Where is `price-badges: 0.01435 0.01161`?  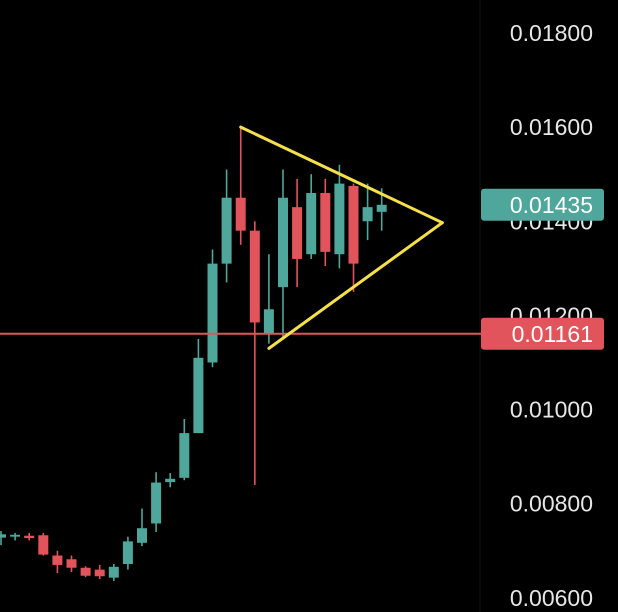
price-badges: 0.01435 0.01161 is located at coordinates (542, 269).